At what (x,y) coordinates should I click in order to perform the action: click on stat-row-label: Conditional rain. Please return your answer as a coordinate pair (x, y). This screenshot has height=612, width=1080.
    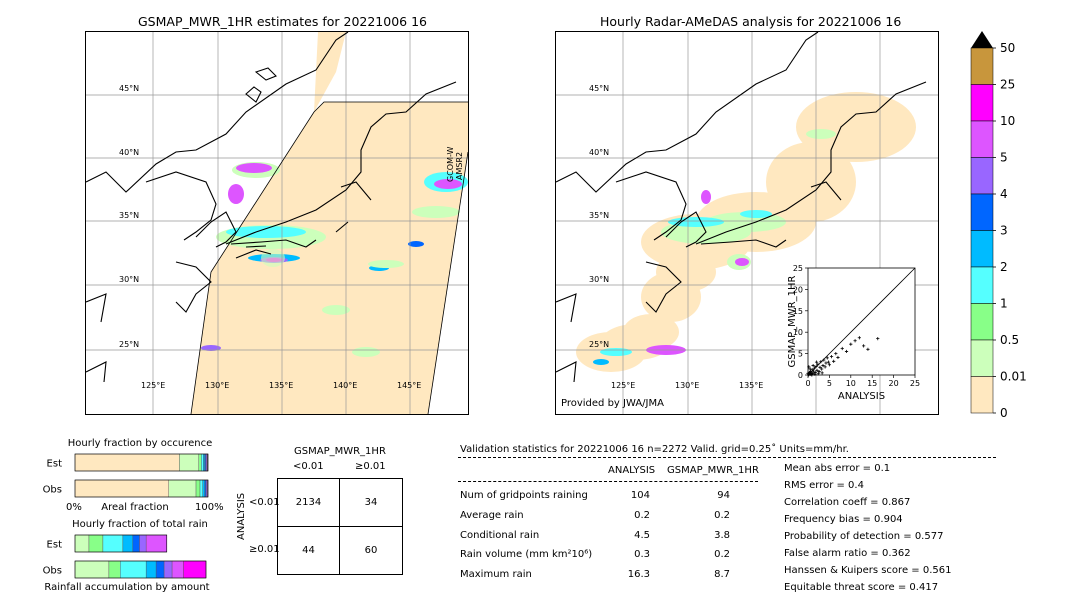
    Looking at the image, I should click on (500, 535).